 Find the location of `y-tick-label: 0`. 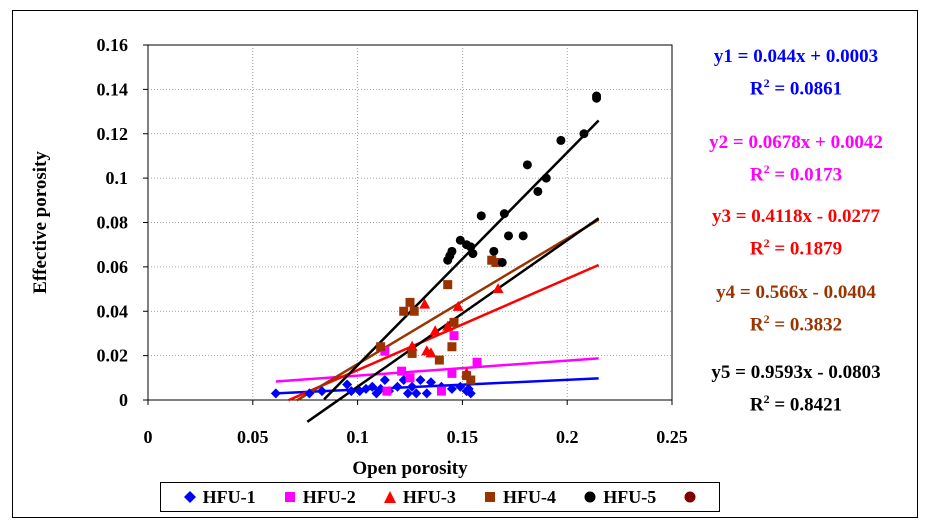

y-tick-label: 0 is located at coordinates (123, 400).